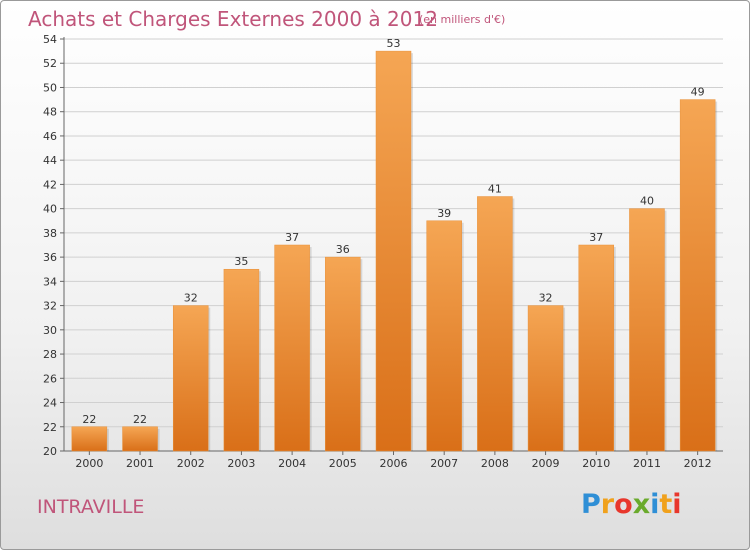  I want to click on bar-2004, so click(292, 348).